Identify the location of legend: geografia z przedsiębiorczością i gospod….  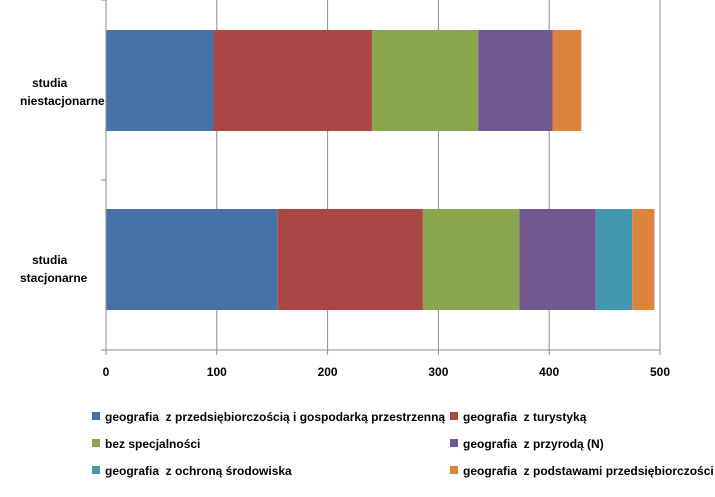
(403, 444).